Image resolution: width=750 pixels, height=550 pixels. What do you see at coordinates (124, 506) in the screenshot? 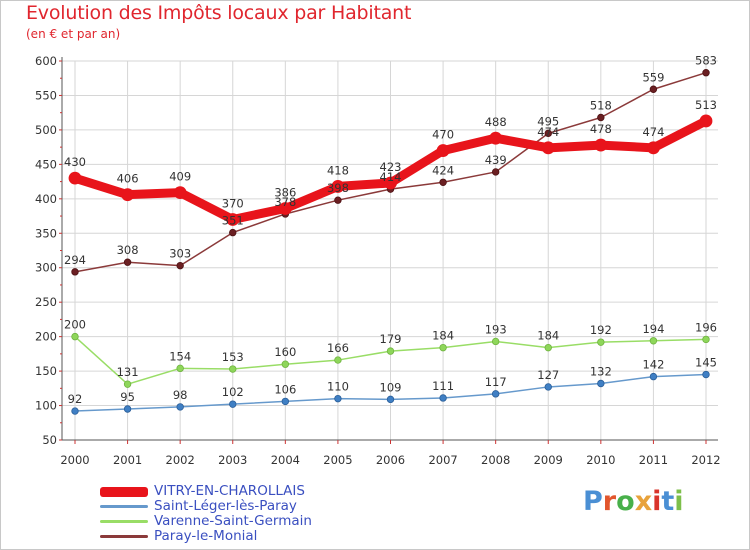
I see `legend-swatch-saint-leger` at bounding box center [124, 506].